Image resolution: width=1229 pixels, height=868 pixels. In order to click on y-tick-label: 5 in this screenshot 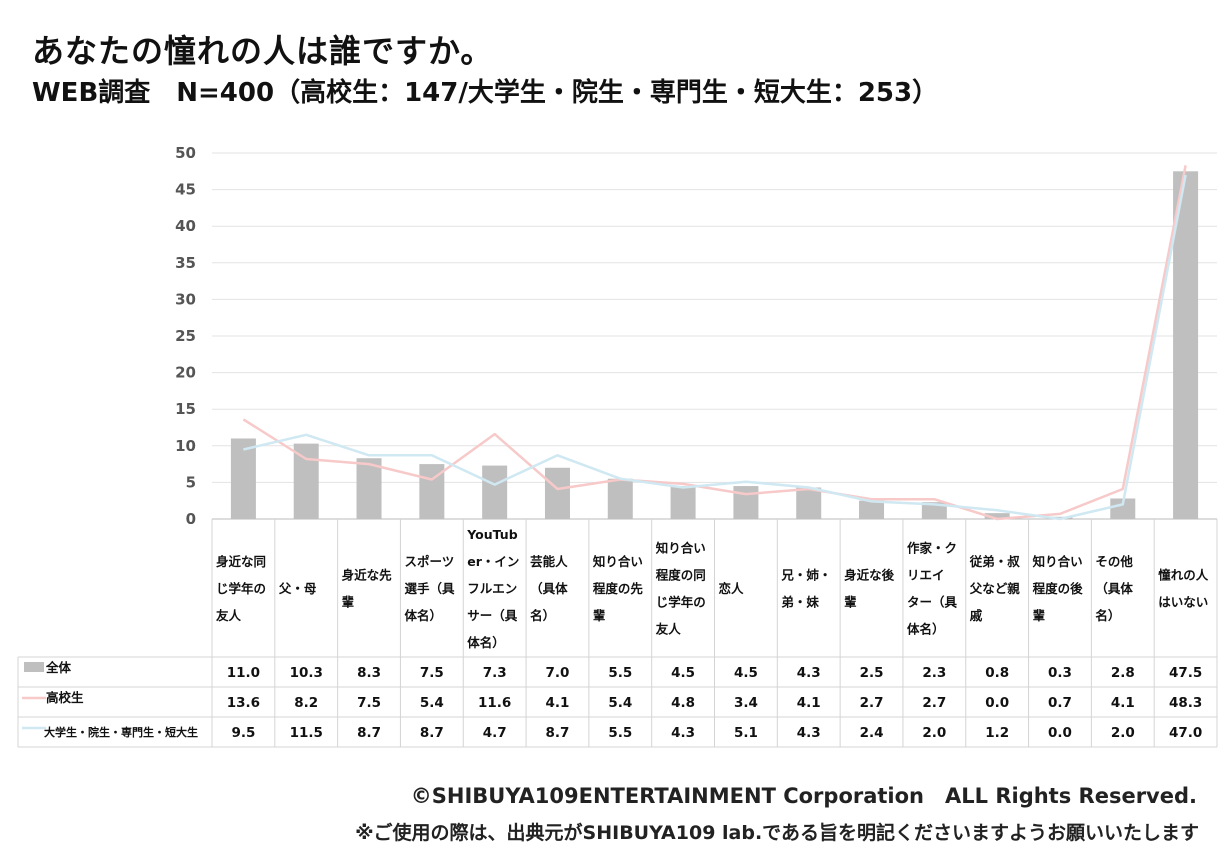, I will do `click(191, 482)`.